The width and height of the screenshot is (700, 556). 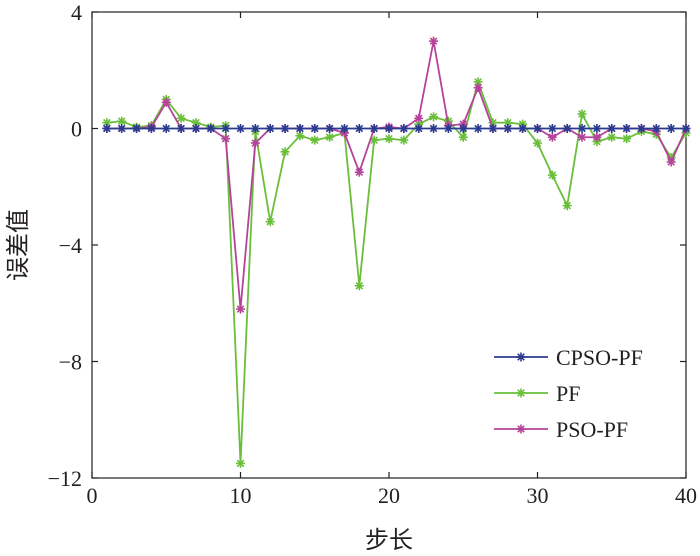 I want to click on x-tick-label: 30, so click(x=538, y=495).